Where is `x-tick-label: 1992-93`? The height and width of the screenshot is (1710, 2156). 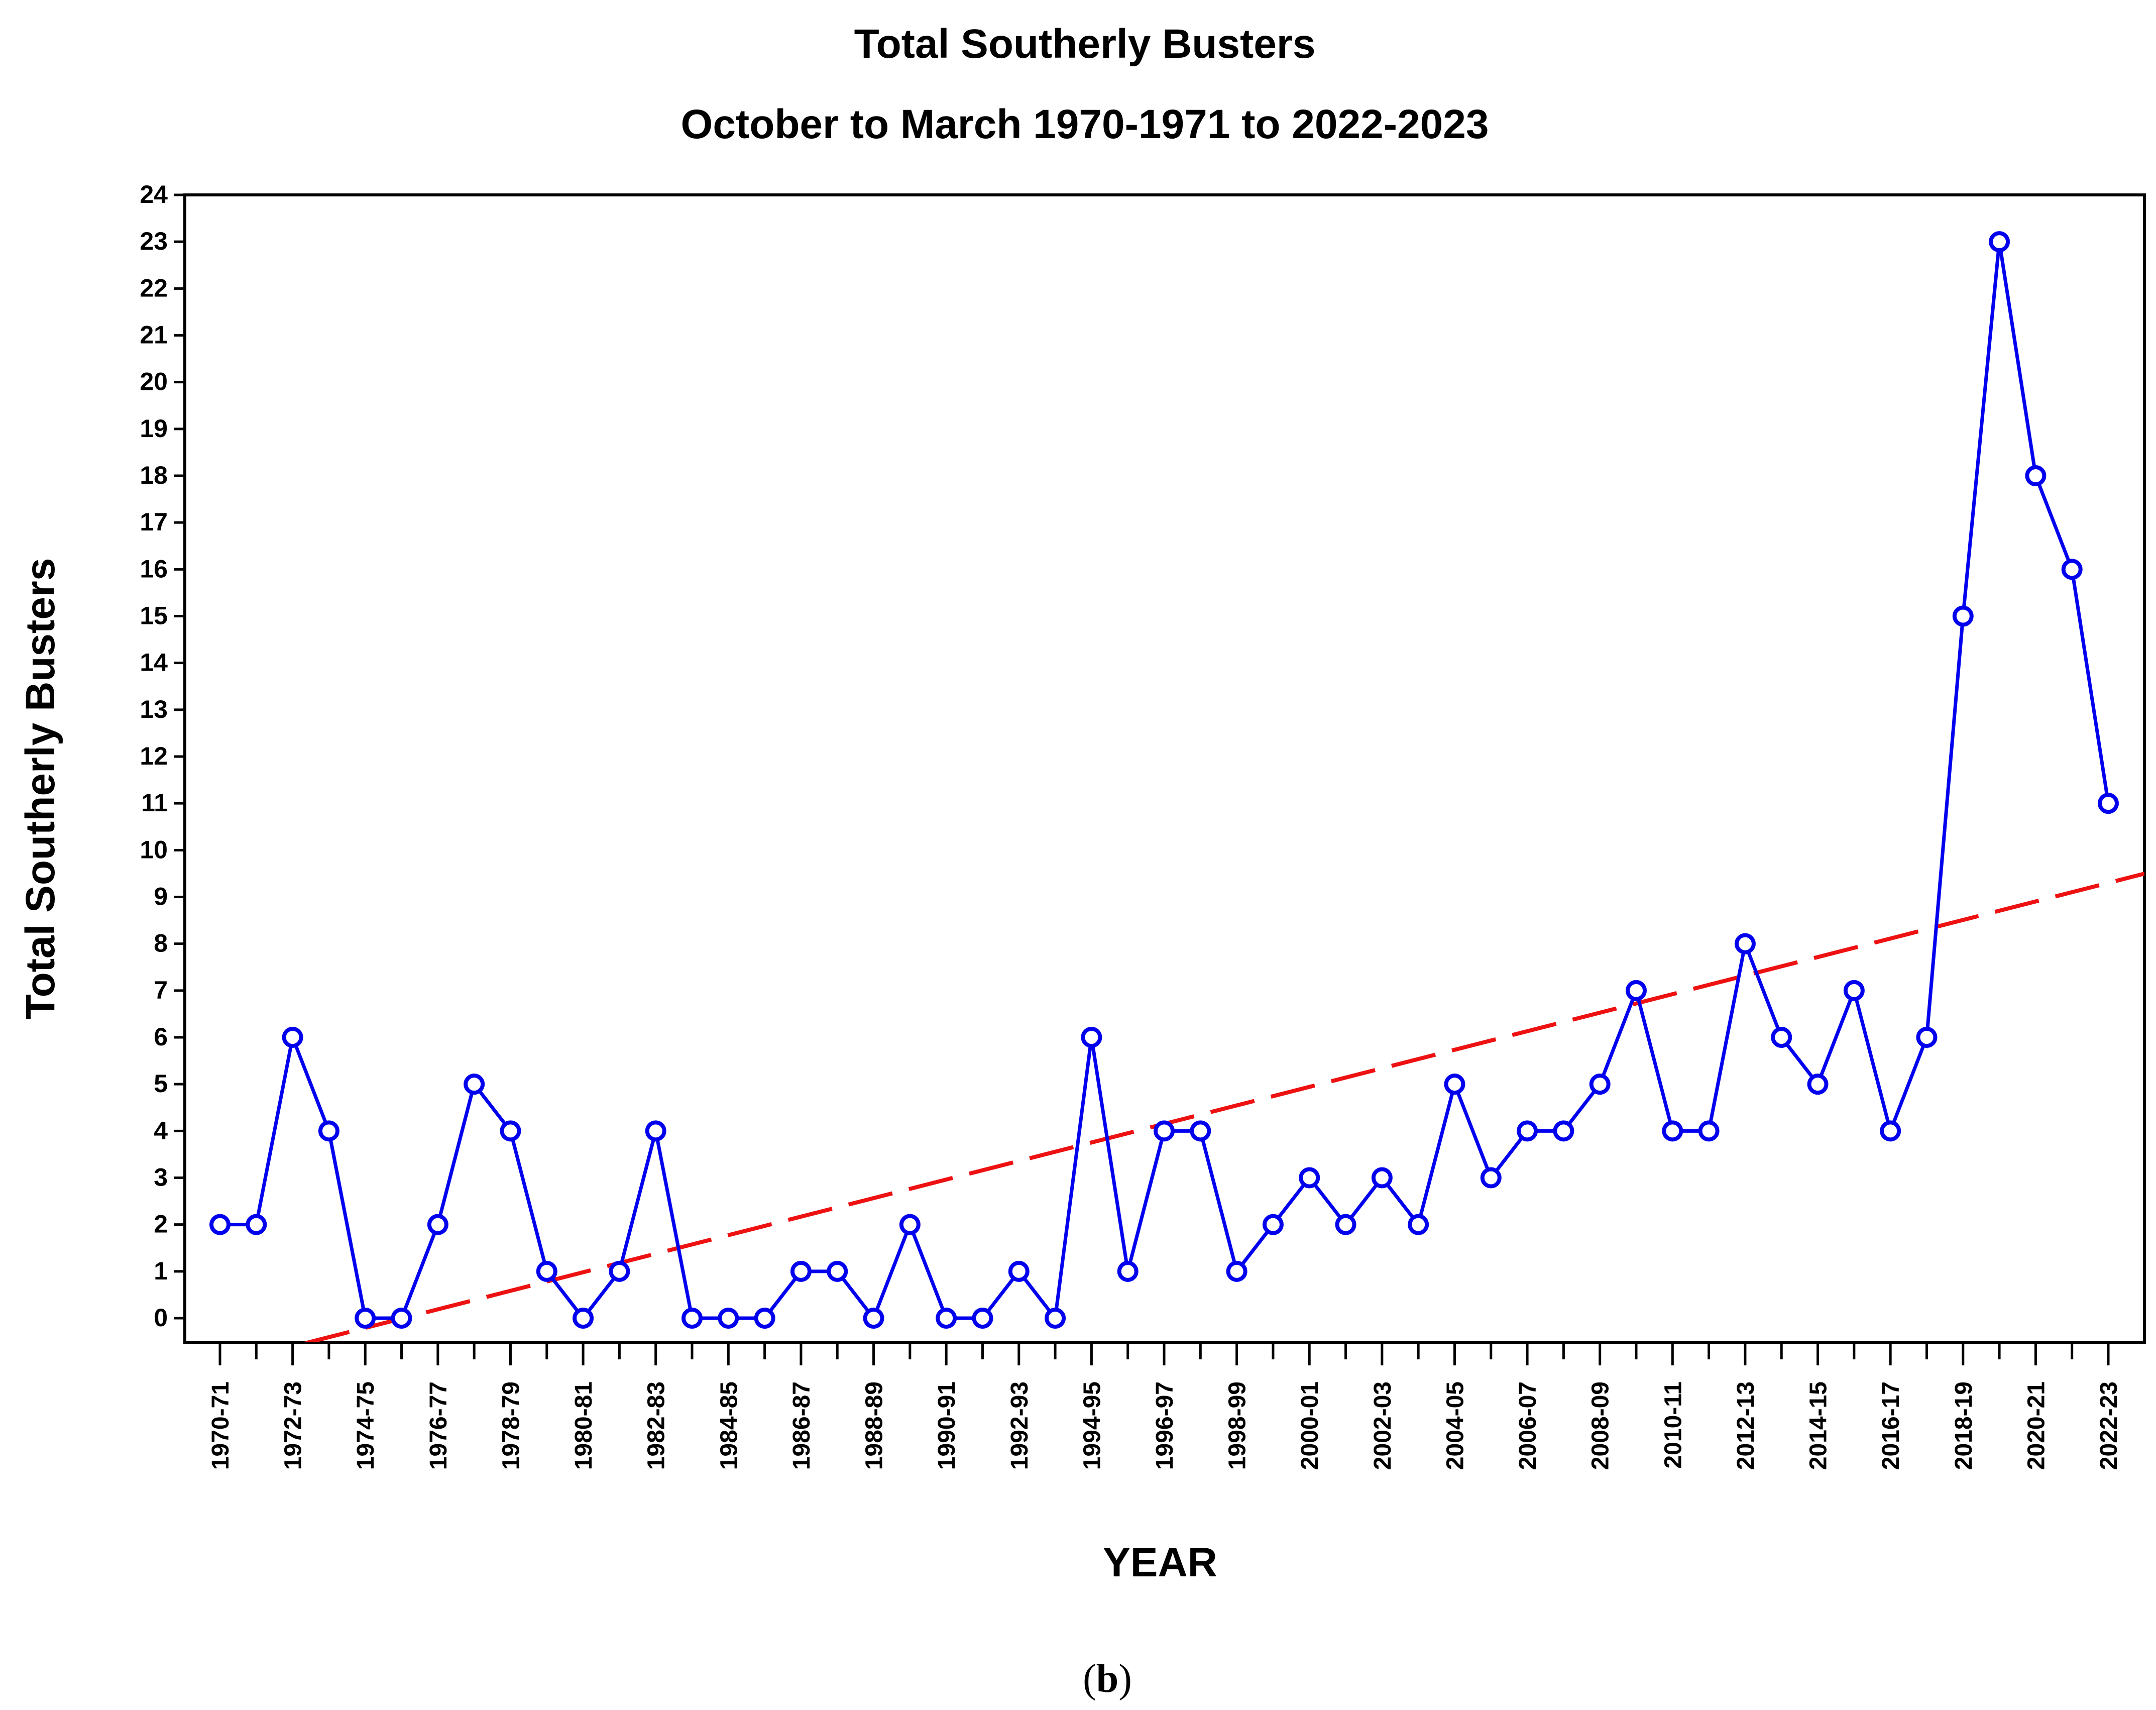
x-tick-label: 1992-93 is located at coordinates (1019, 1425).